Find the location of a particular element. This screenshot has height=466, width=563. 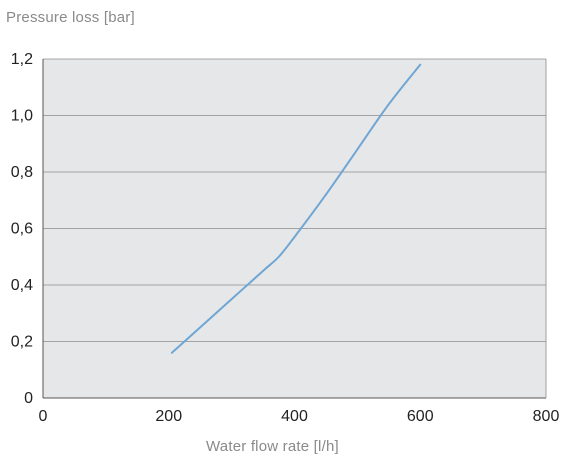

y-tick-labels: 0 0,2 0,4 0,6 0,8 1,0 1,2 is located at coordinates (22, 229).